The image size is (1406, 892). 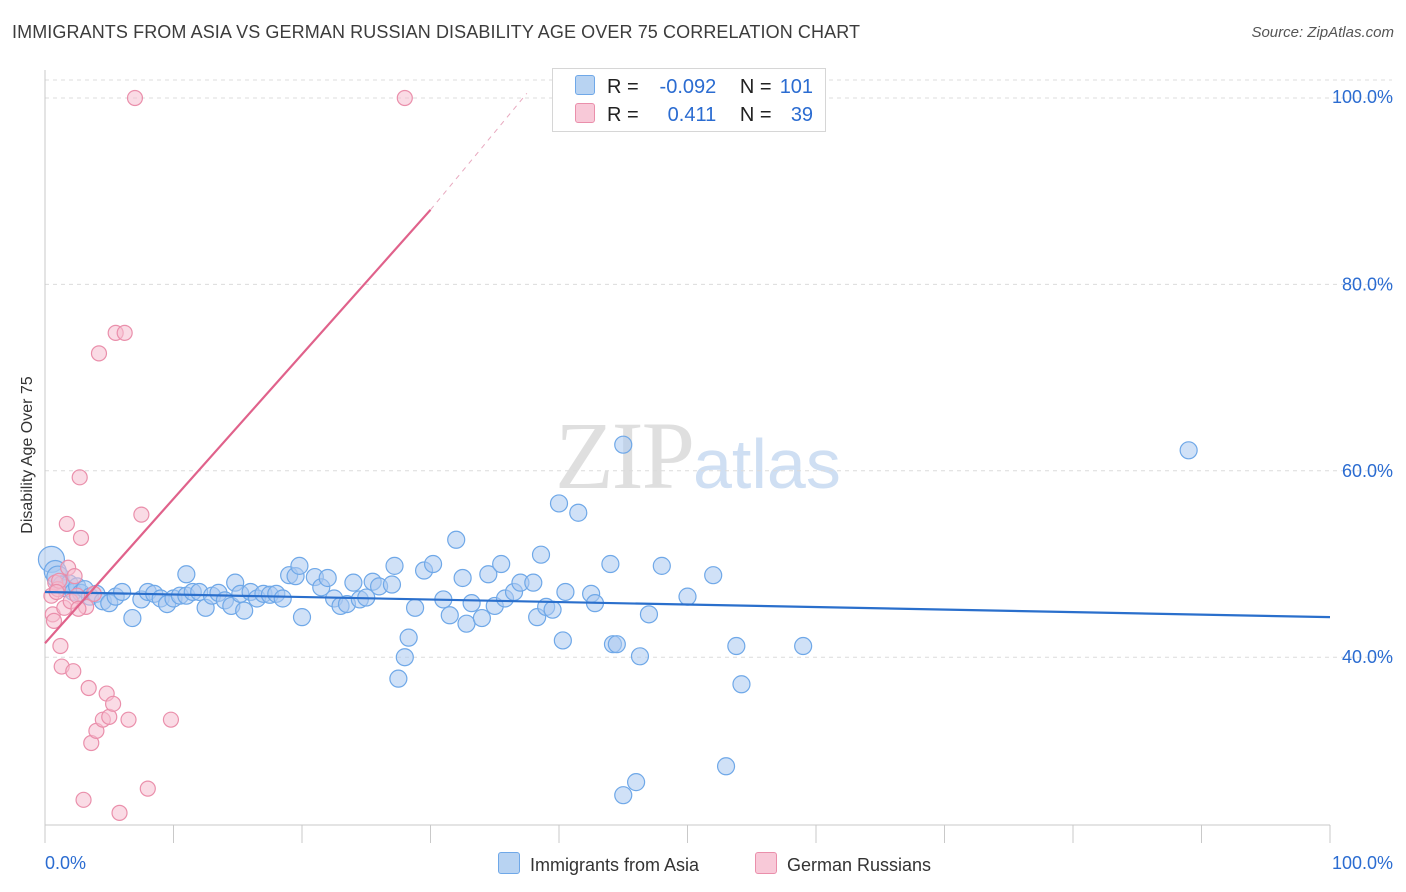 What do you see at coordinates (1367, 284) in the screenshot?
I see `y-tick-label: 80.0%` at bounding box center [1367, 284].